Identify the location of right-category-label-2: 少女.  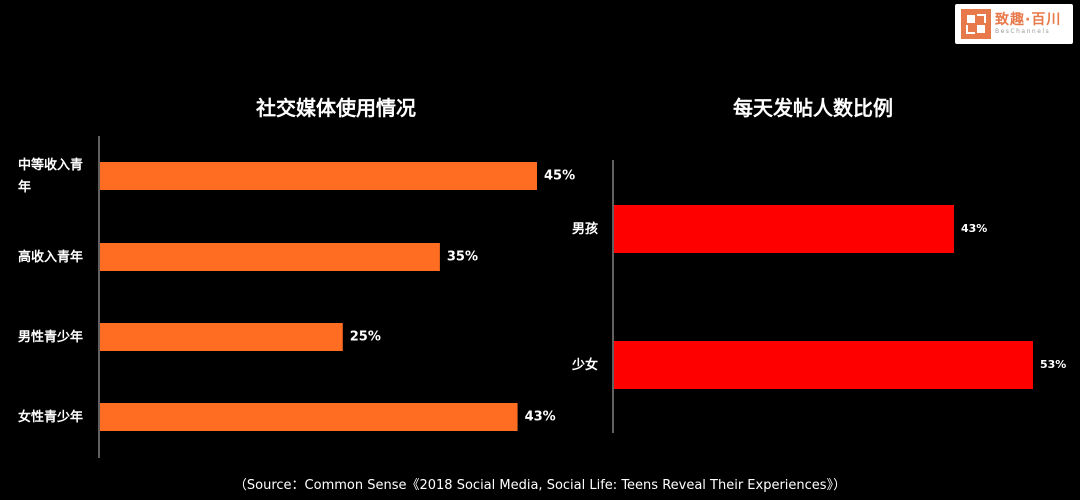
(584, 365).